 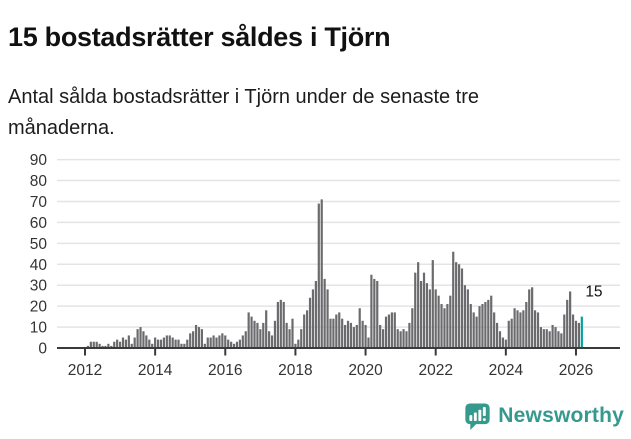 I want to click on page-title: 15 bostadsrätter såldes i Tjörn, so click(x=199, y=37).